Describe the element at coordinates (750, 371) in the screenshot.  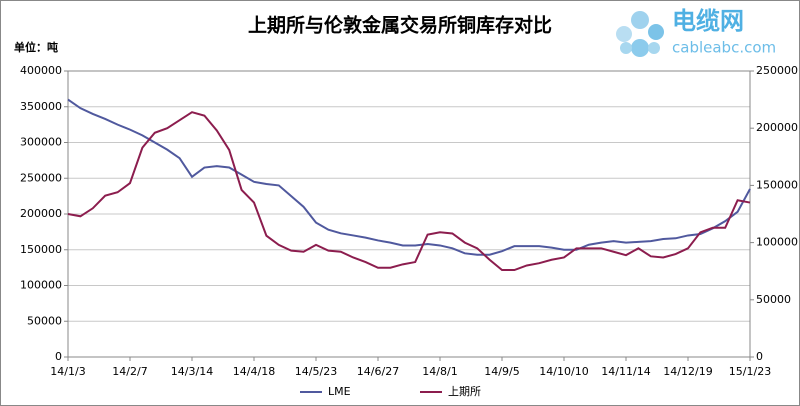
I see `x-tick-label: 15/1/23` at that location.